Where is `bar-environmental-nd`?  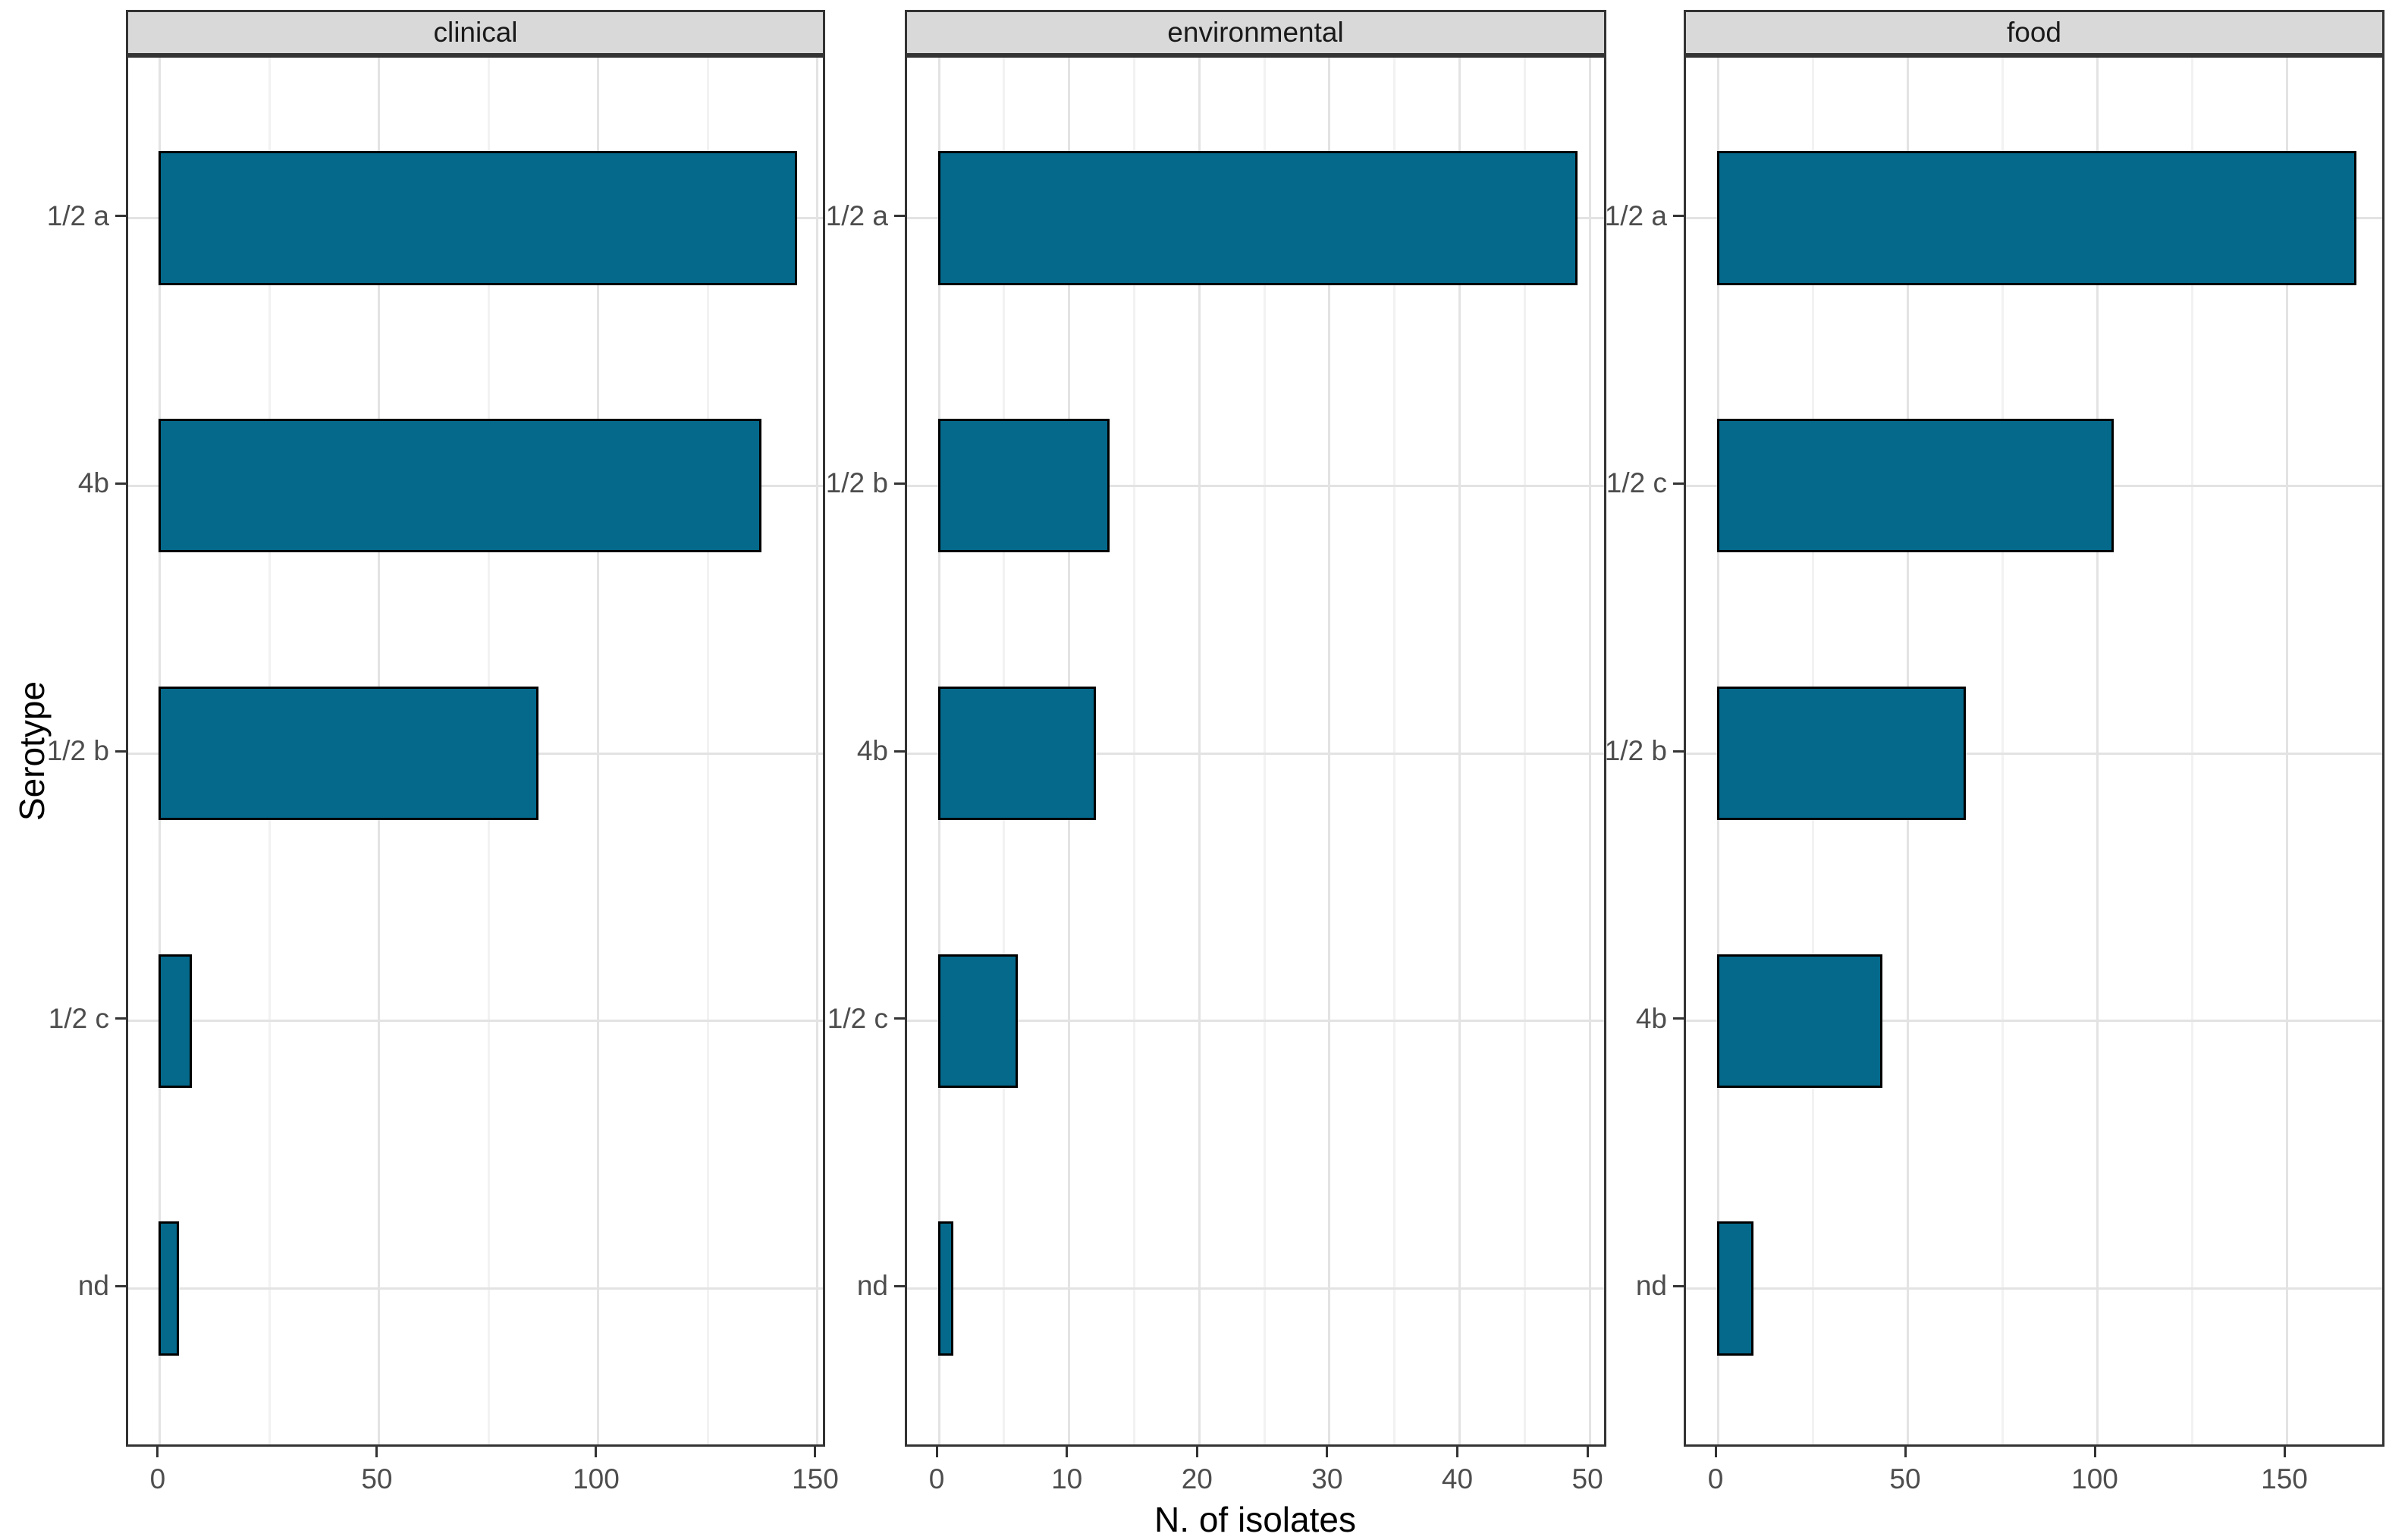
bar-environmental-nd is located at coordinates (945, 1288).